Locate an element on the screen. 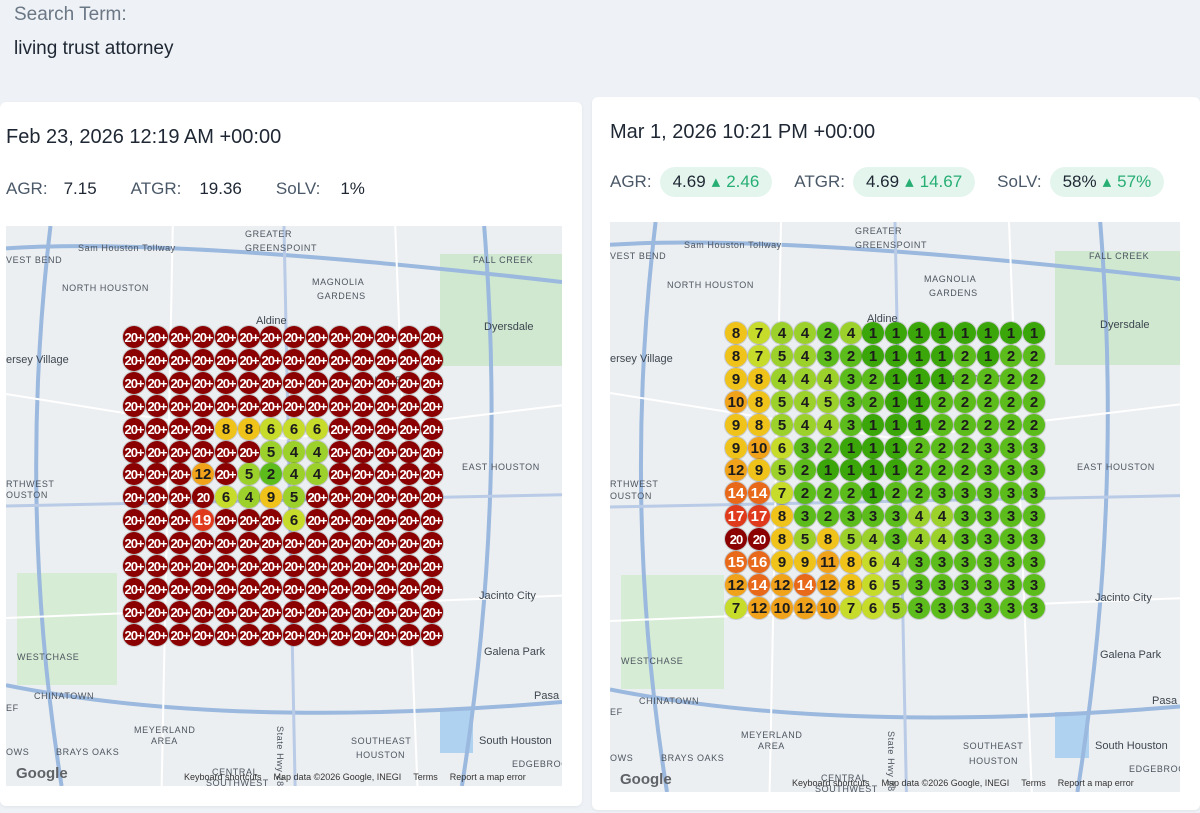  rank-pin: 12 is located at coordinates (828, 585).